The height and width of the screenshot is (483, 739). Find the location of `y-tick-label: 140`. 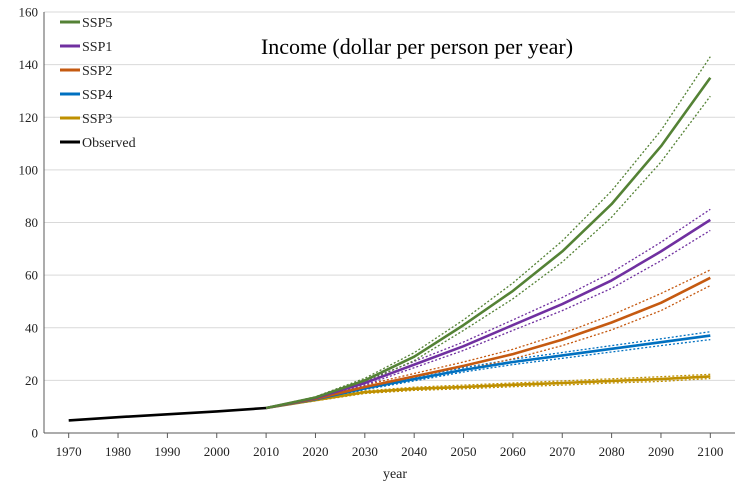

y-tick-label: 140 is located at coordinates (29, 64).